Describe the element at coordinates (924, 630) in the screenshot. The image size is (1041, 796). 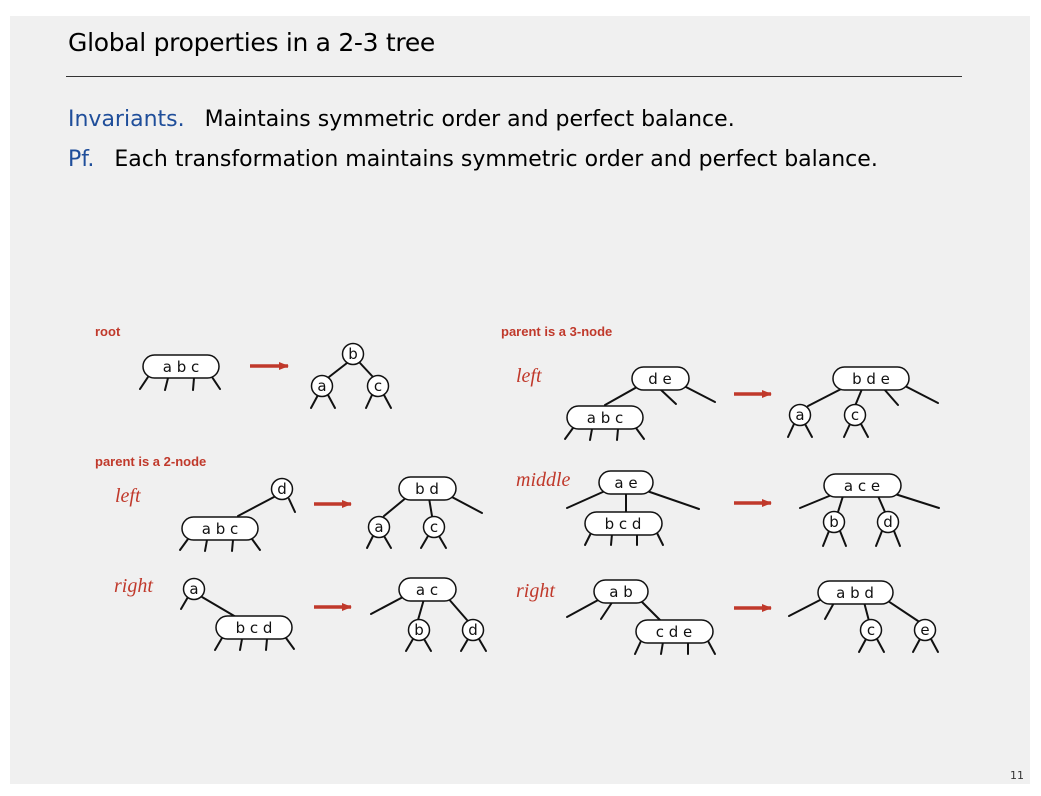
I see `node-label: e` at that location.